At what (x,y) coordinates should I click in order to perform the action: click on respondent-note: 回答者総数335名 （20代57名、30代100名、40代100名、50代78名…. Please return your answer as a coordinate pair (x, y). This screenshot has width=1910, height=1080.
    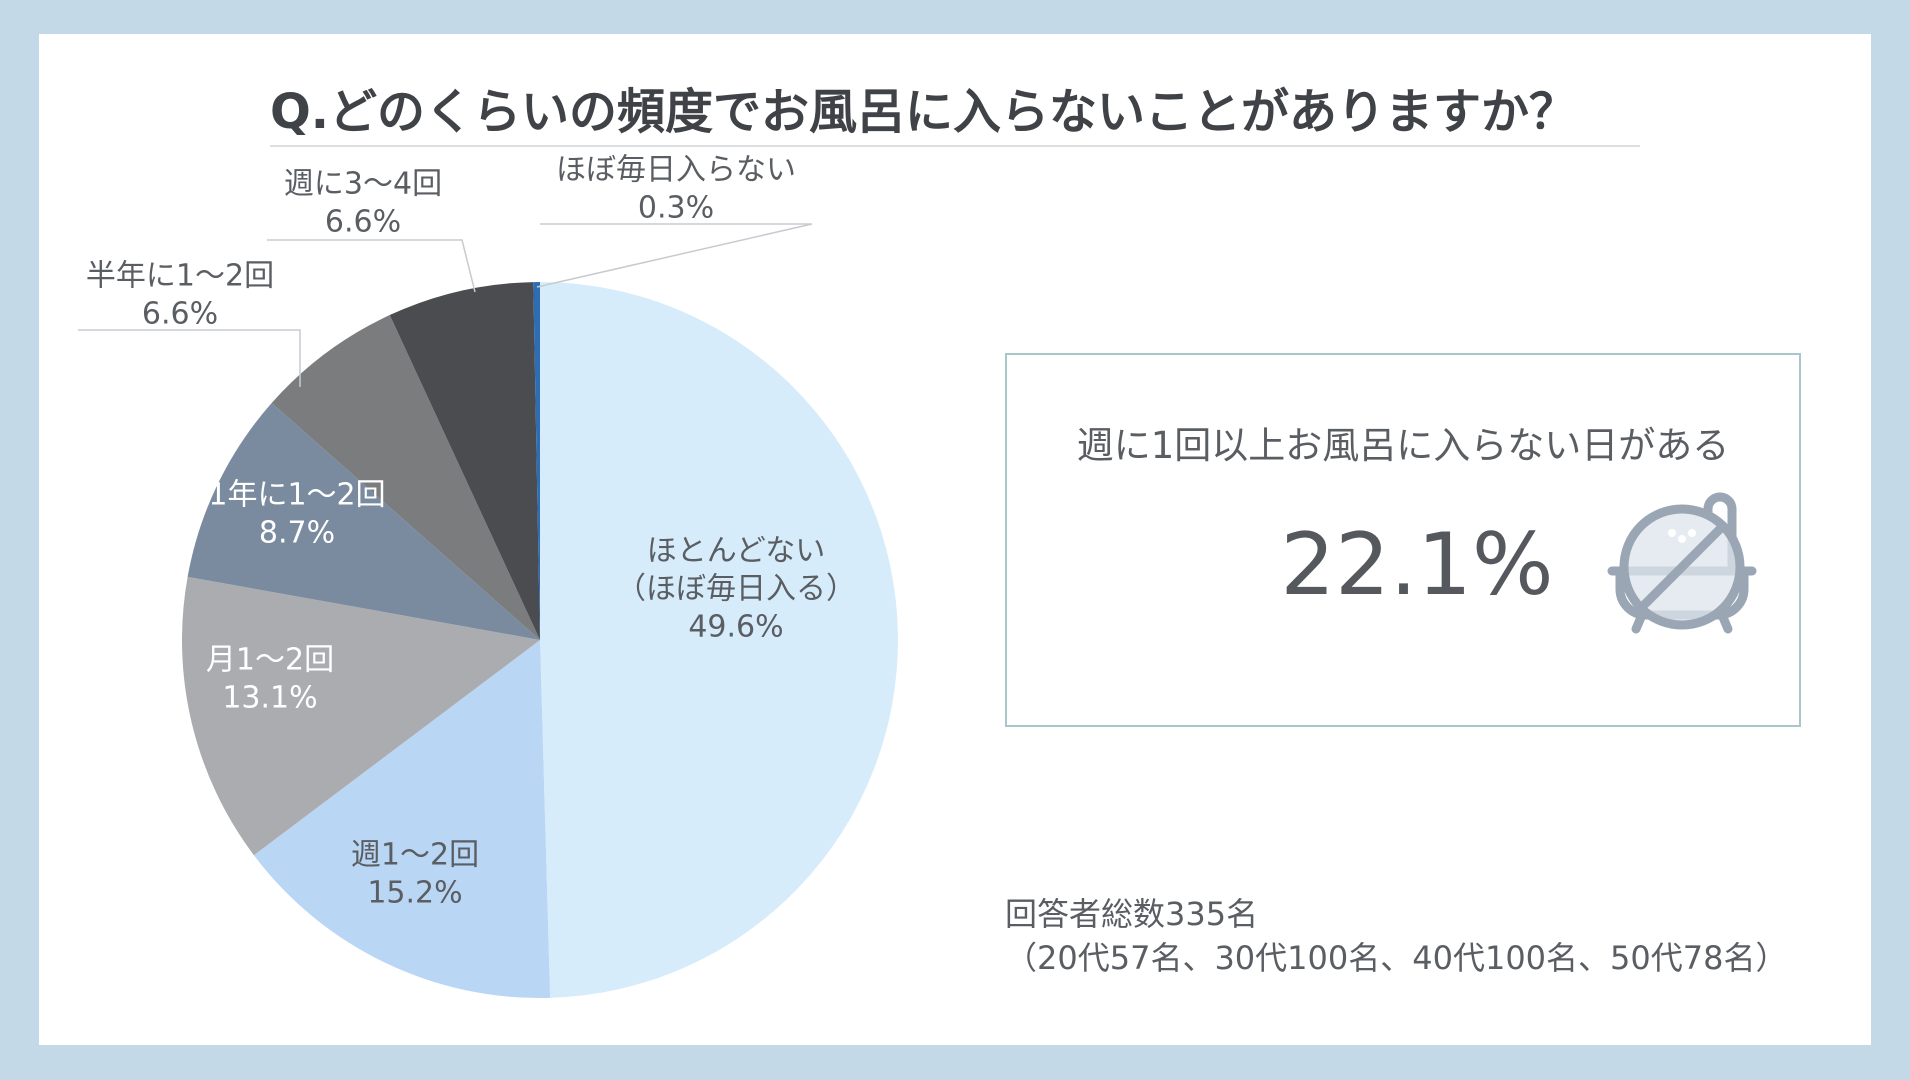
    Looking at the image, I should click on (1396, 936).